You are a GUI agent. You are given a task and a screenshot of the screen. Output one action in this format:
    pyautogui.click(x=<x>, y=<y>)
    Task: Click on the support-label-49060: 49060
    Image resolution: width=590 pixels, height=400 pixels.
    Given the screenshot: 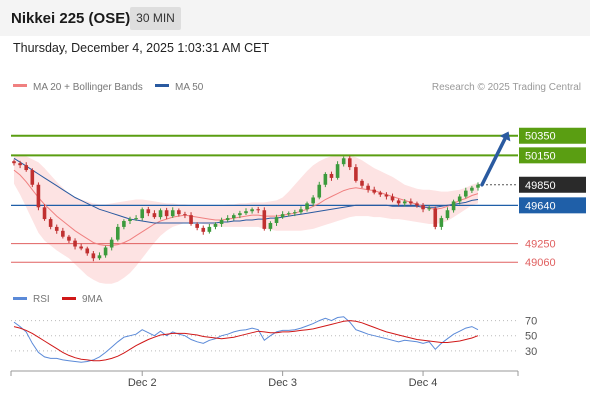 What is the action you would take?
    pyautogui.click(x=540, y=263)
    